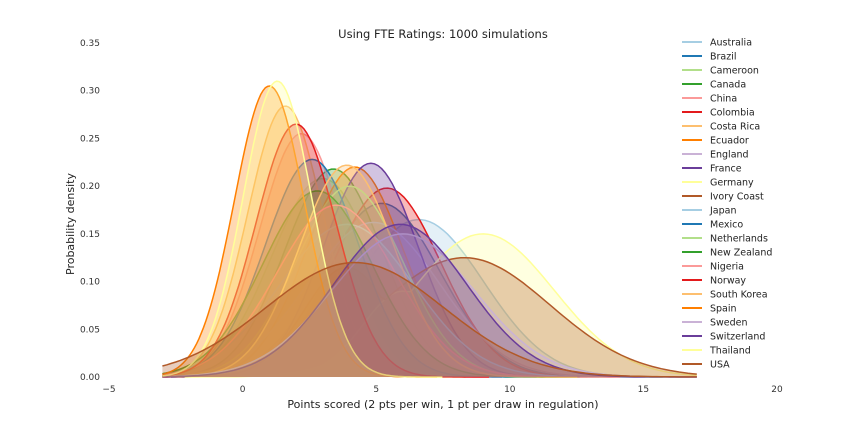 The image size is (864, 432). Describe the element at coordinates (90, 330) in the screenshot. I see `y-tick-label: 0.05` at that location.